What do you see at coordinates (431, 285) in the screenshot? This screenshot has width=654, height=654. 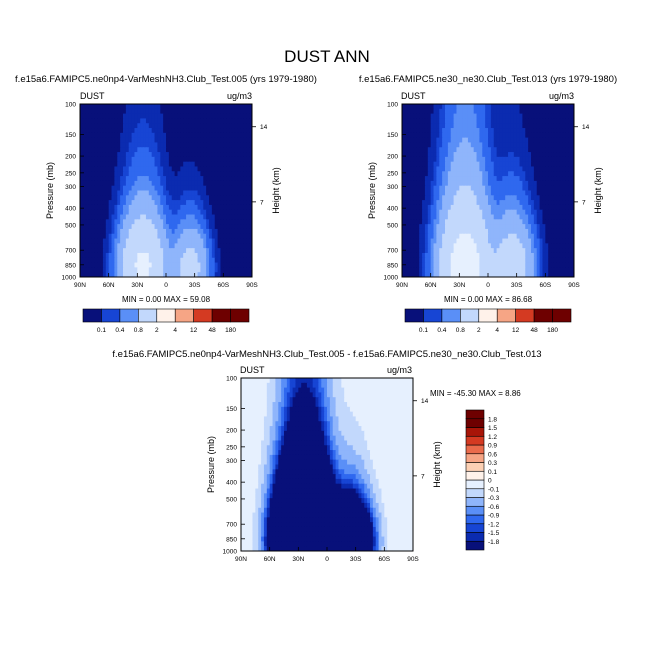 I see `x-tick-label: 60N` at bounding box center [431, 285].